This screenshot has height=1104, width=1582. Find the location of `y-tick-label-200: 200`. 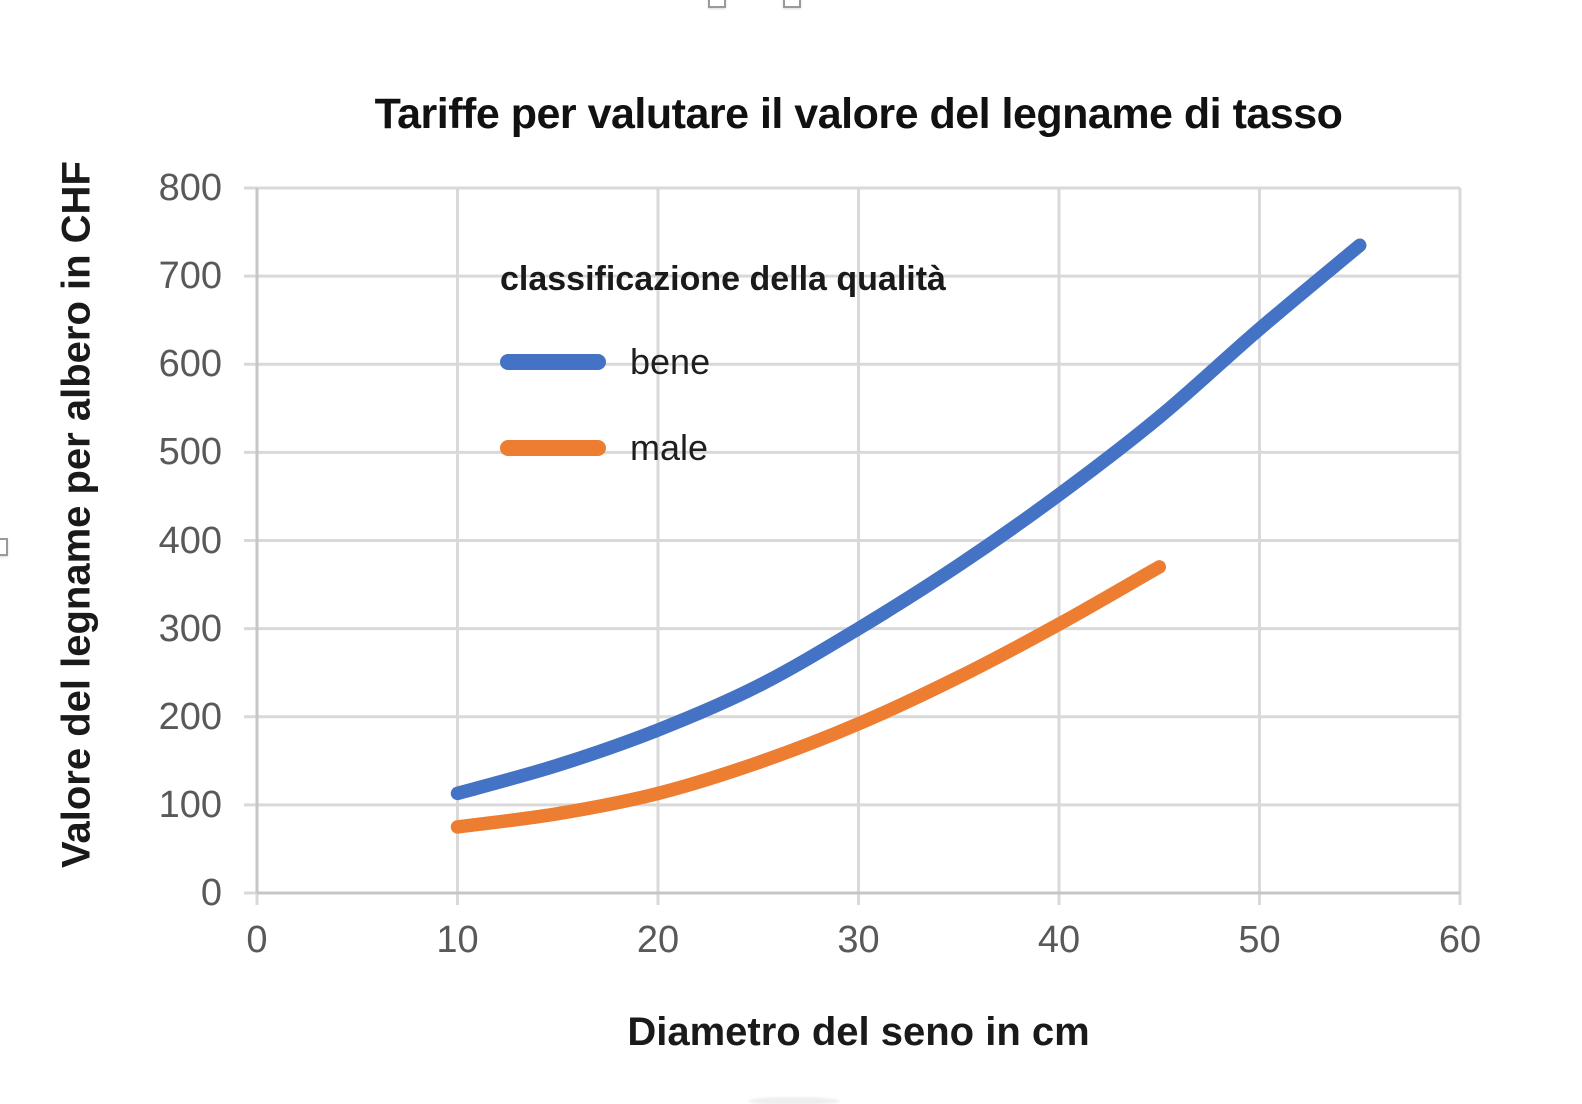

y-tick-label-200: 200 is located at coordinates (190, 716).